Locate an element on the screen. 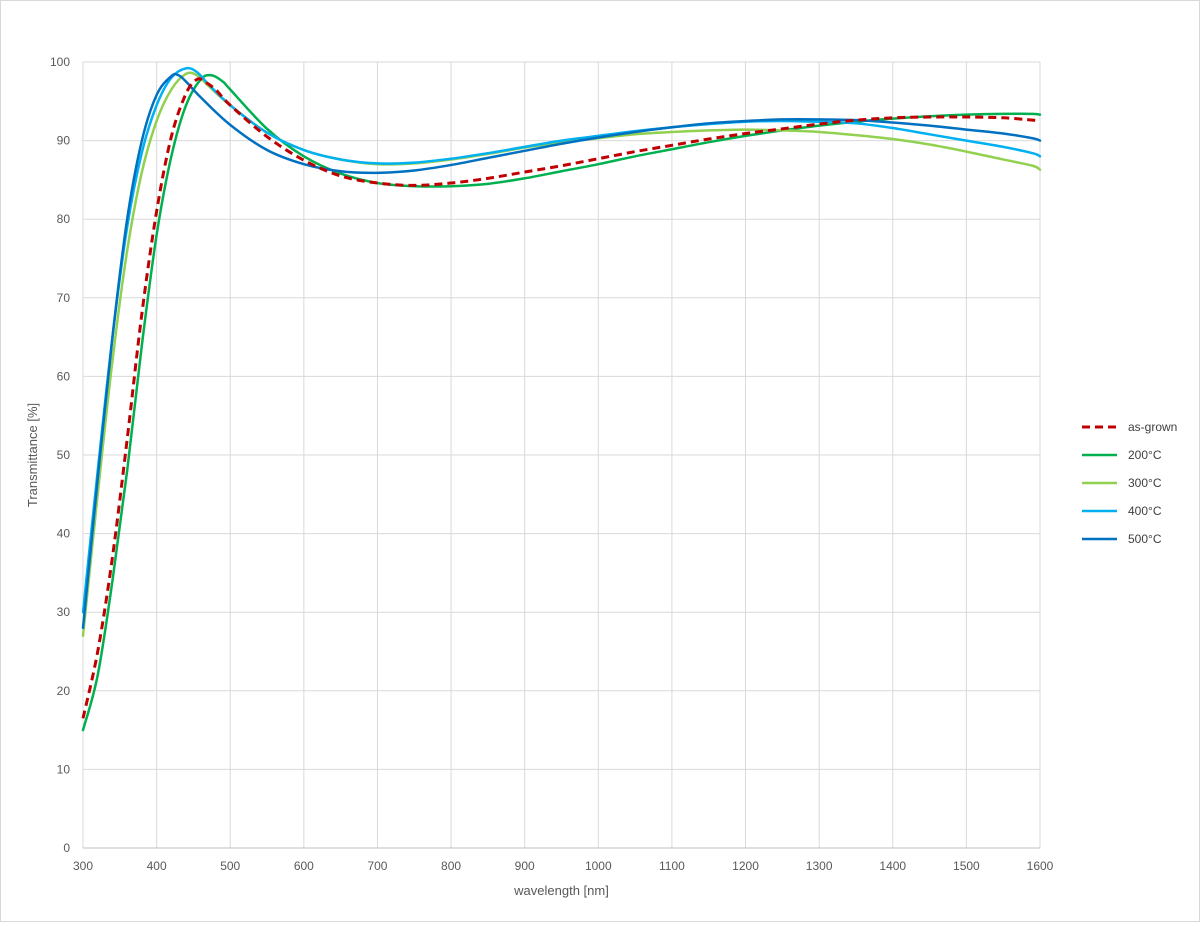 The image size is (1200, 926). legend-item: 500°C is located at coordinates (1122, 539).